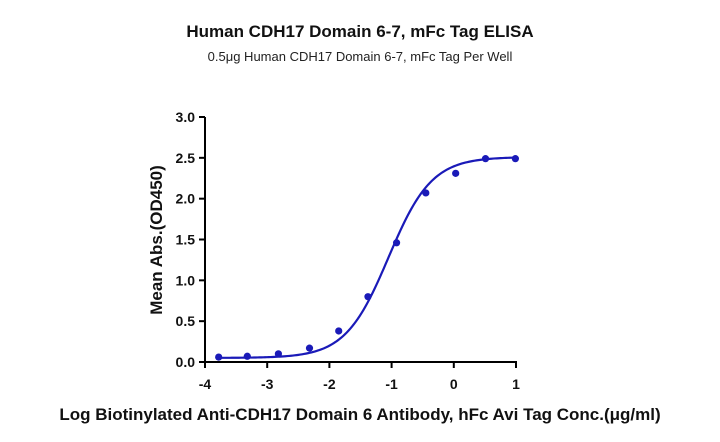 The width and height of the screenshot is (720, 442). What do you see at coordinates (186, 117) in the screenshot?
I see `y-tick-label: 3.0` at bounding box center [186, 117].